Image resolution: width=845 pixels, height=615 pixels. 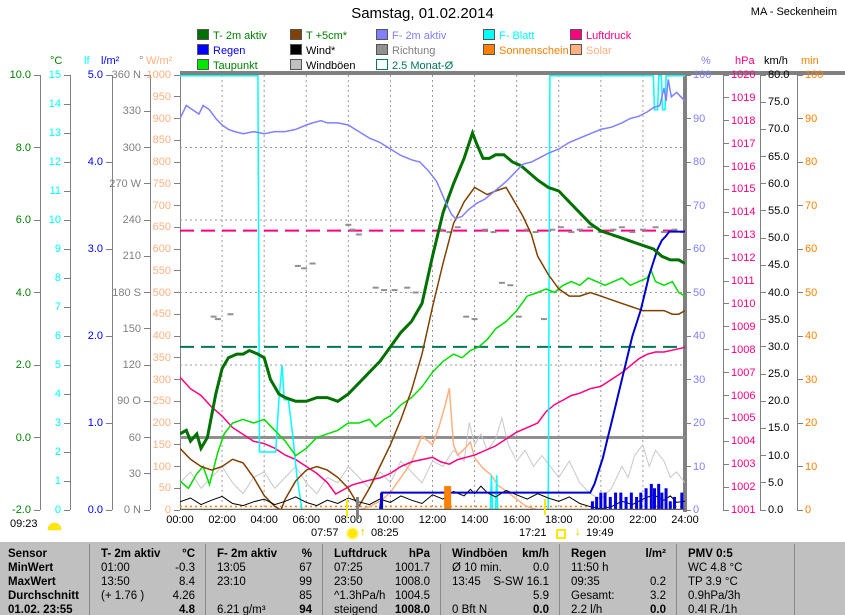 I want to click on table-cell-time: Gesamt:, so click(x=593, y=596).